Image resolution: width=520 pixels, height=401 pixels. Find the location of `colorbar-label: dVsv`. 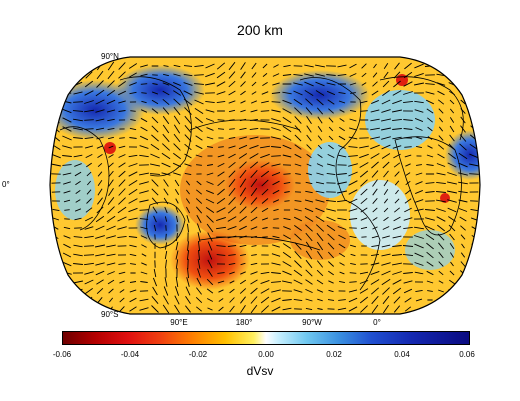

colorbar-label: dVsv is located at coordinates (260, 371).